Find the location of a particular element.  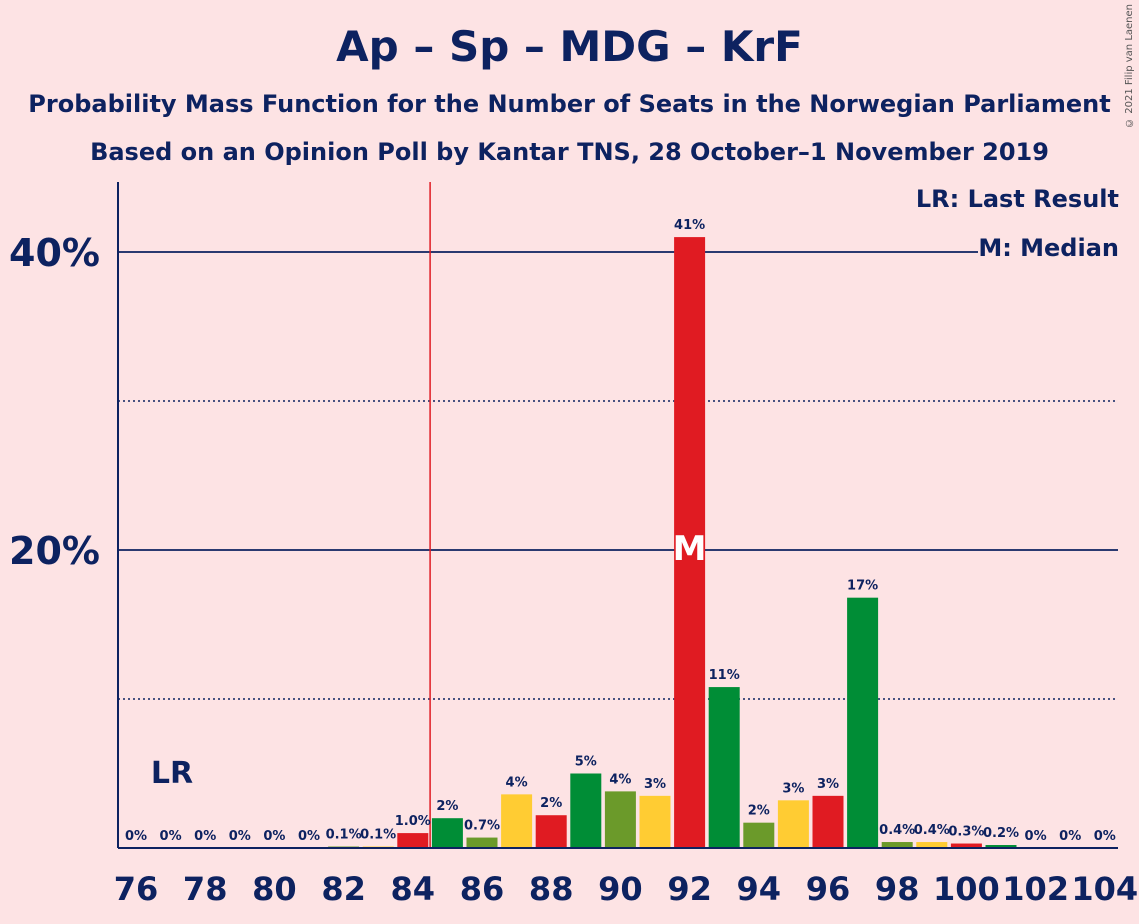

x-tick-label-82: 82 is located at coordinates (343, 889).